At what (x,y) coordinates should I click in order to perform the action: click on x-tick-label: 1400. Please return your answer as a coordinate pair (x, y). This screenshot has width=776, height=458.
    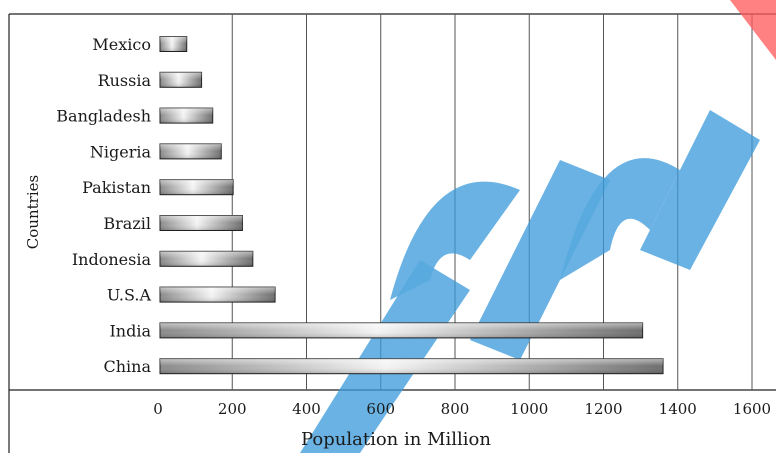
    Looking at the image, I should click on (678, 409).